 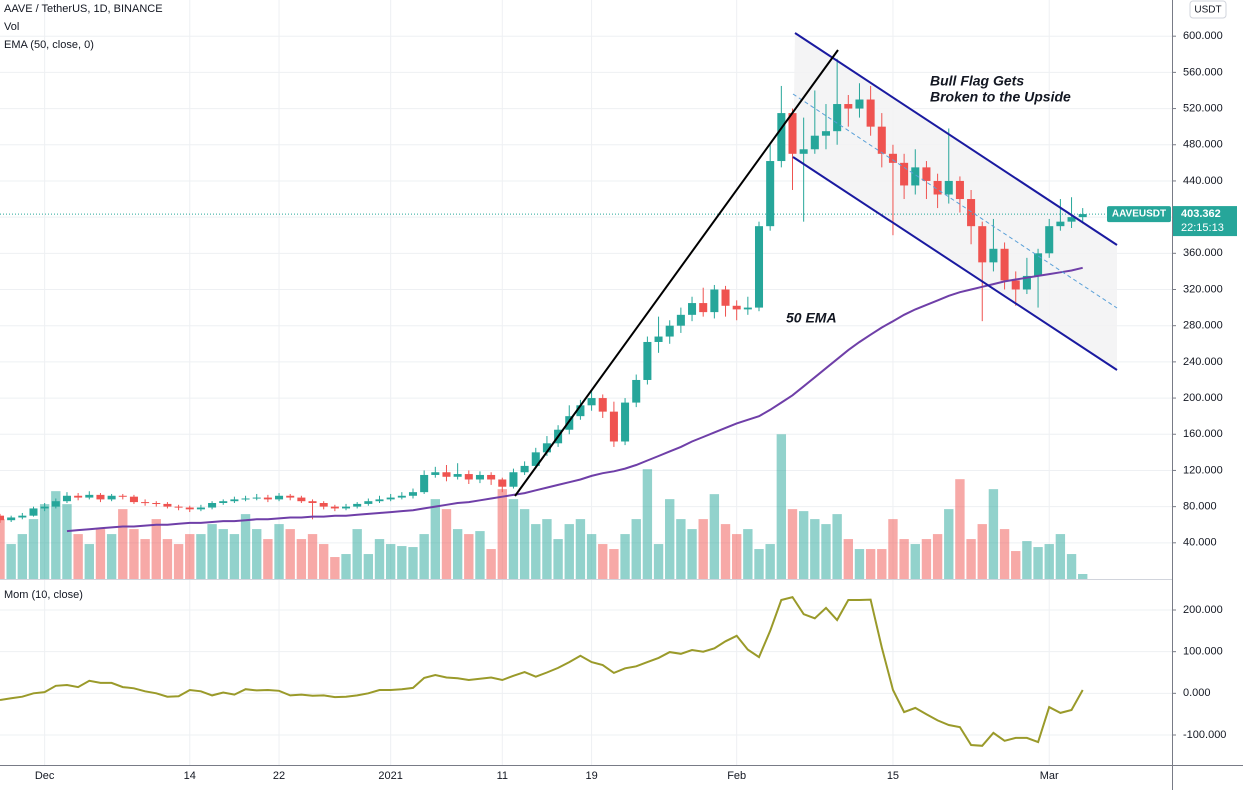 What do you see at coordinates (279, 776) in the screenshot?
I see `x-tick-label: 22` at bounding box center [279, 776].